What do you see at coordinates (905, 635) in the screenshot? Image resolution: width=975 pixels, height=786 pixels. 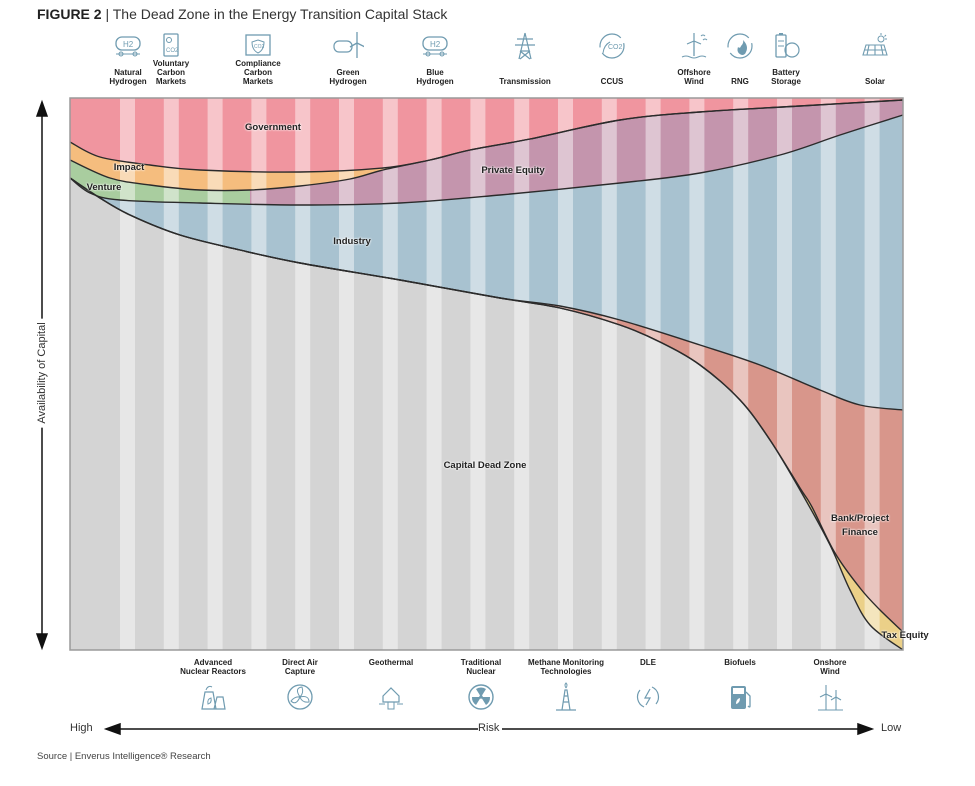 I see `region-tax-equity: Tax Equity` at bounding box center [905, 635].